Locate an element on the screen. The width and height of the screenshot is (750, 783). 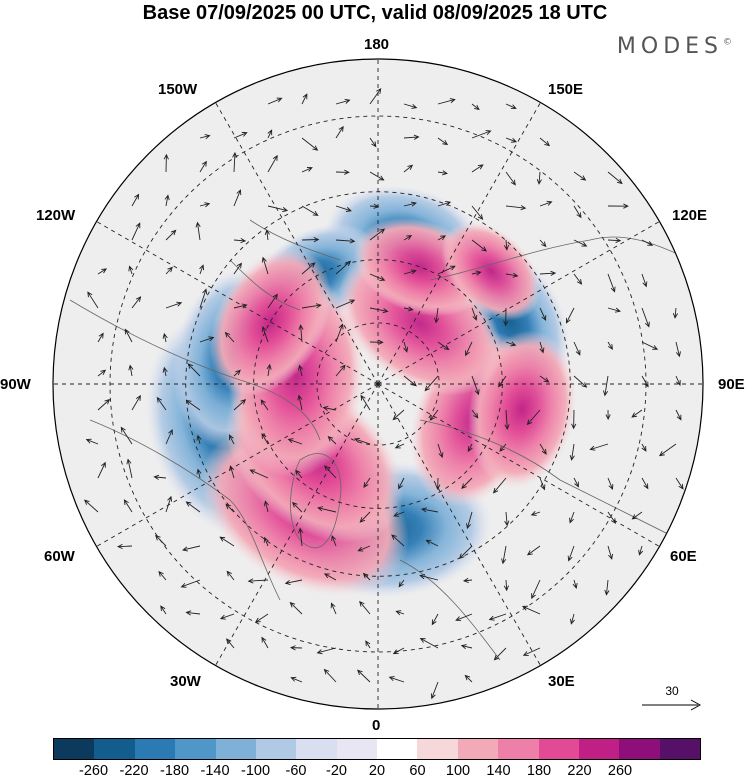
colorbar-label: 20 is located at coordinates (377, 771).